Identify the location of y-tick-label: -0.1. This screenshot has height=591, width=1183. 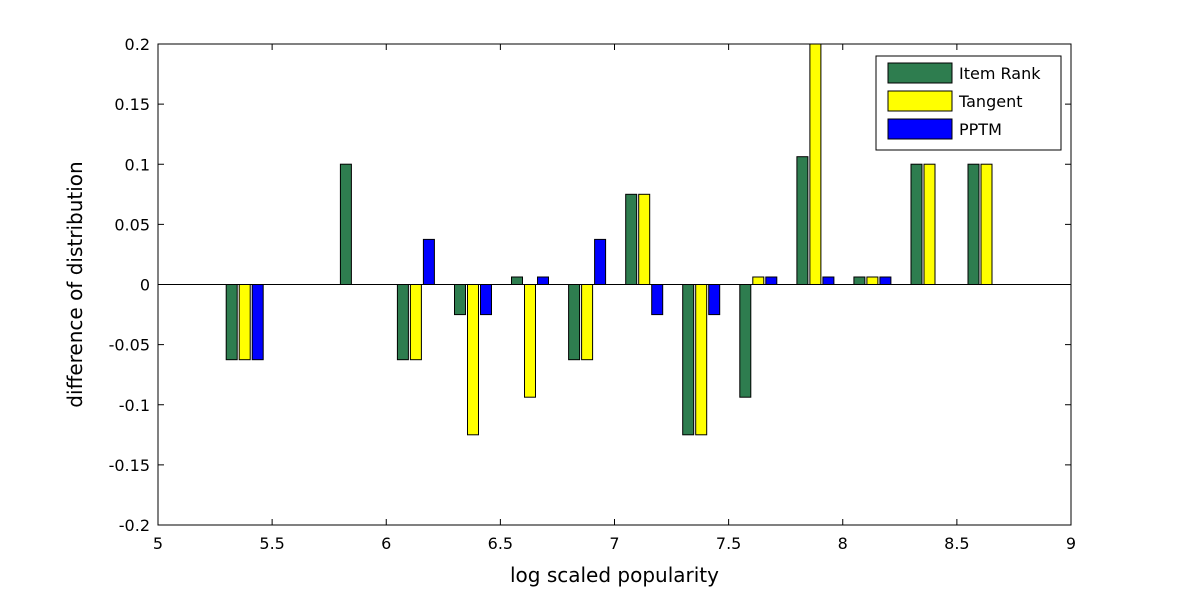
(134, 405).